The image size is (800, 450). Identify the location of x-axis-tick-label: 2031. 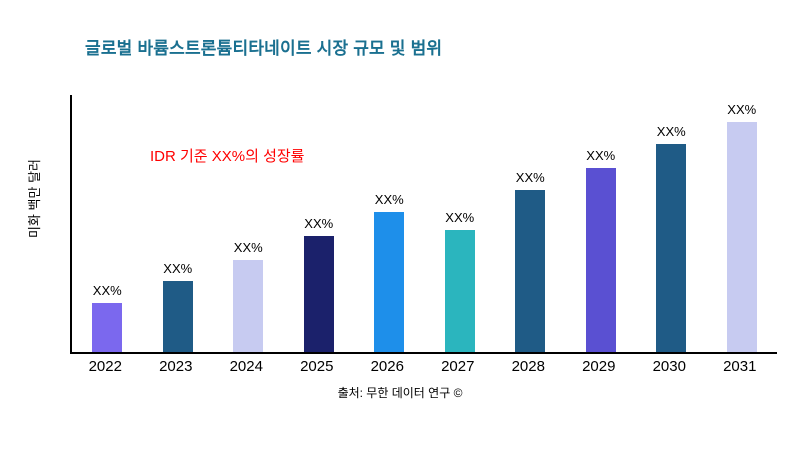
(740, 366).